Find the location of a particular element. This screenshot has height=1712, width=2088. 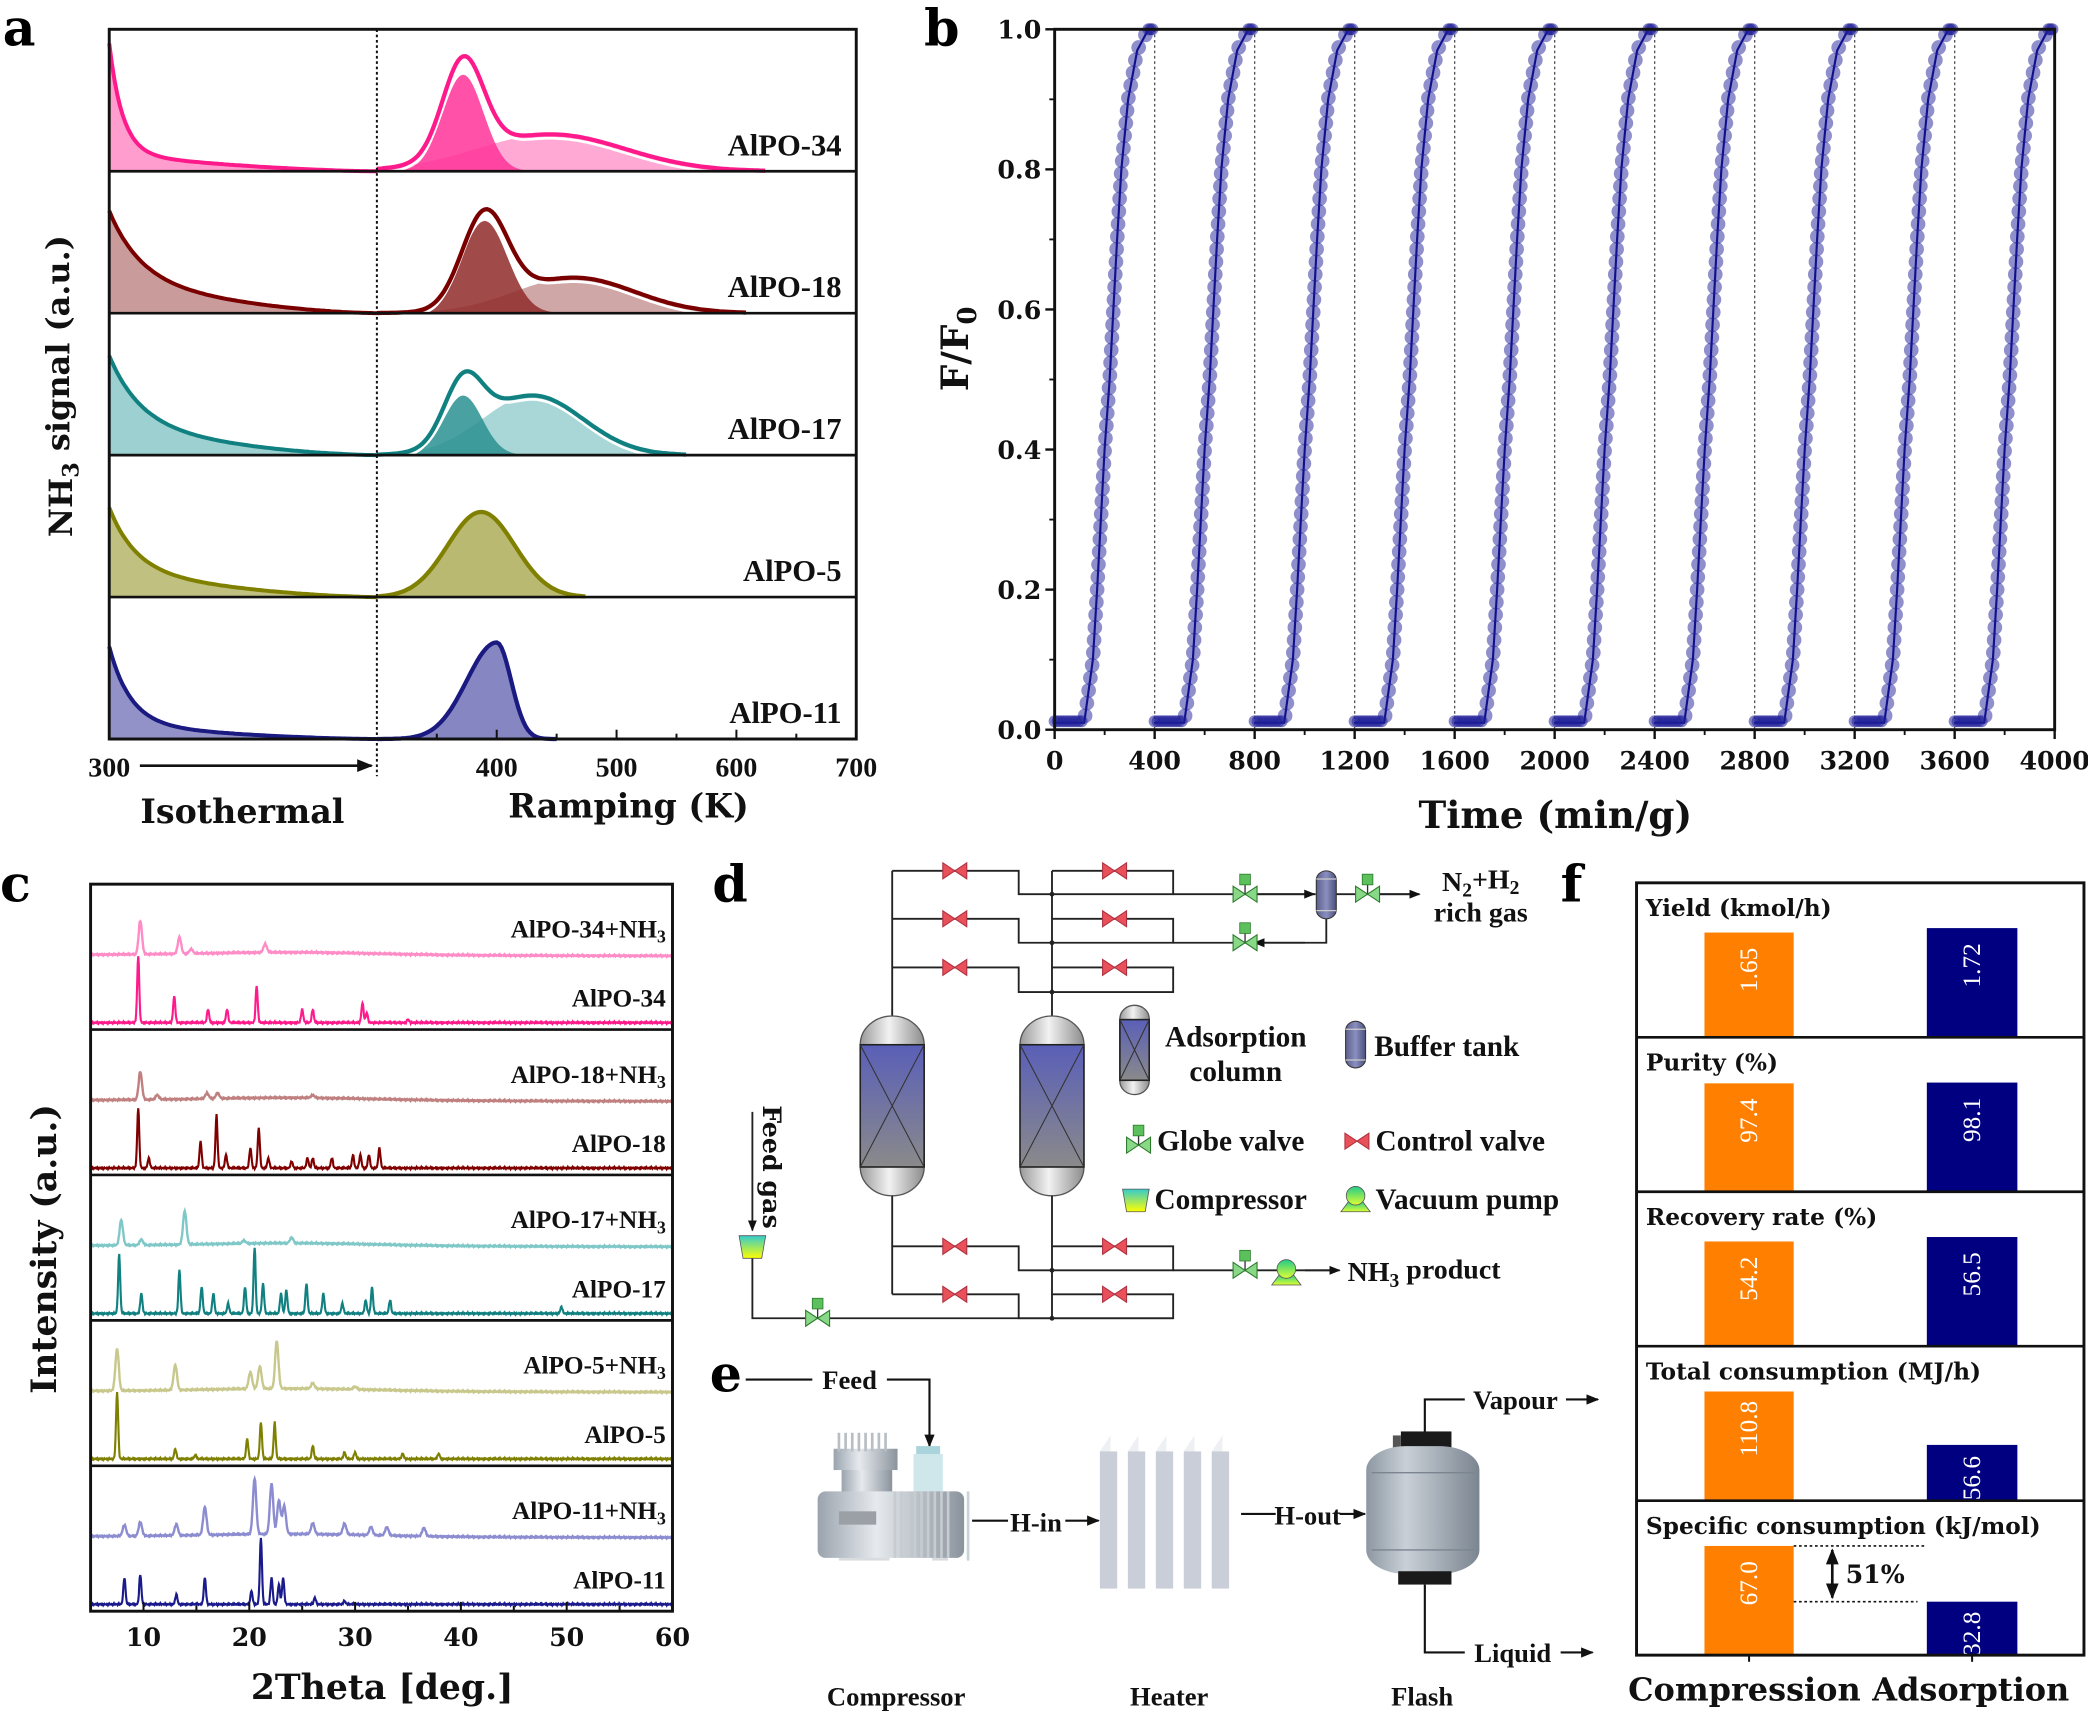

y-tick-label: 0.2 is located at coordinates (1019, 590).